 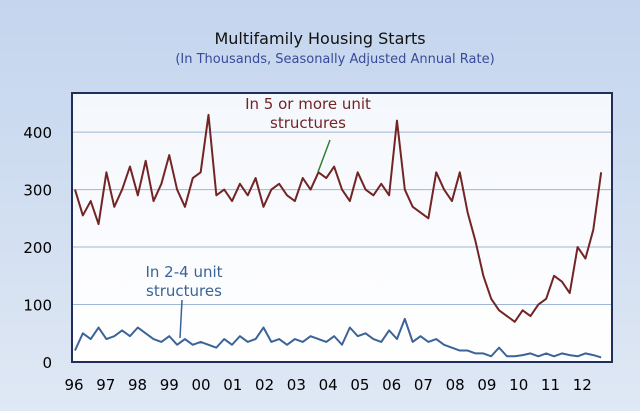 I want to click on annotation-leader-two-four, so click(x=181, y=319).